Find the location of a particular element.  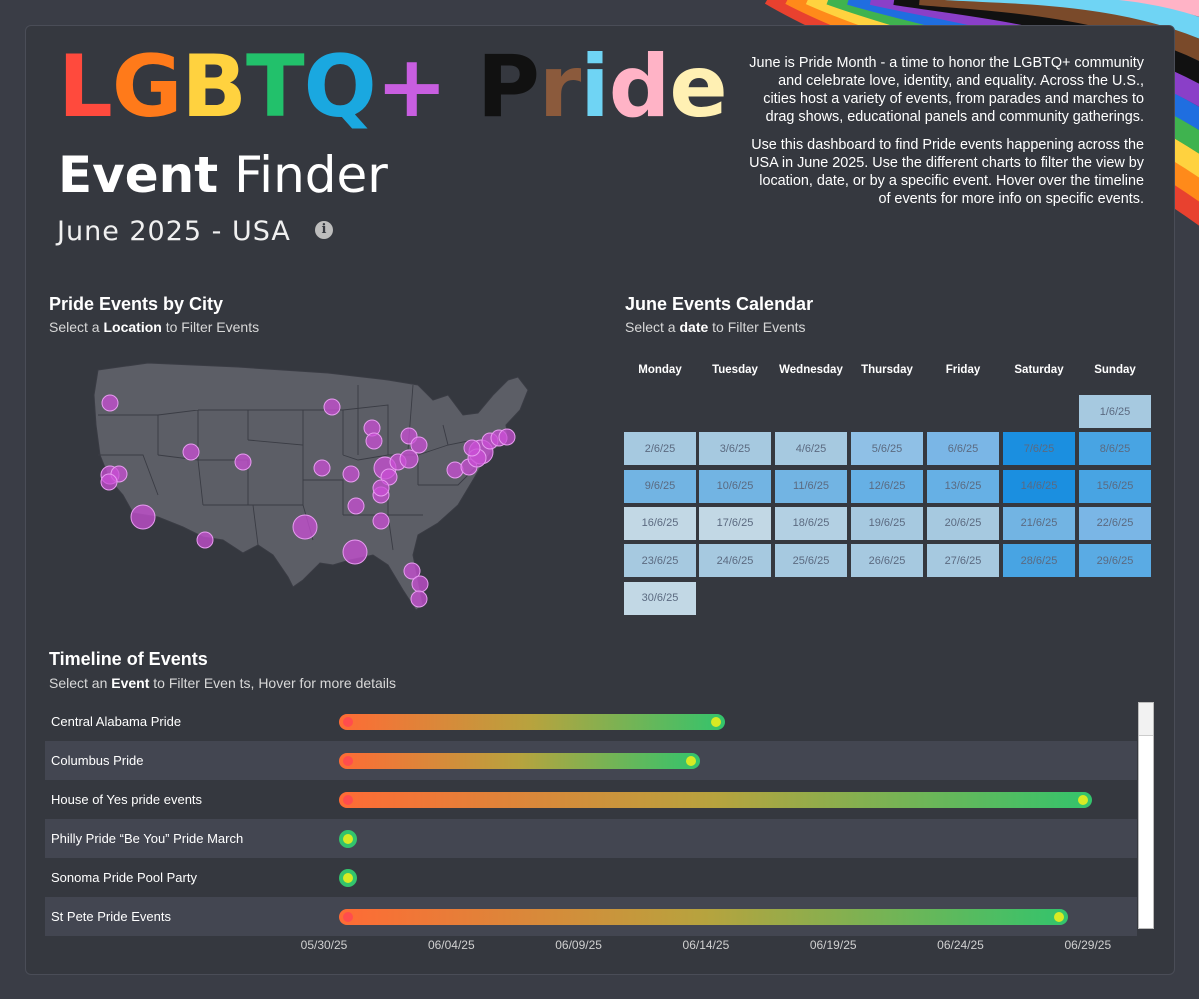

calendar-day-cell: 6/6/25 is located at coordinates (963, 449).